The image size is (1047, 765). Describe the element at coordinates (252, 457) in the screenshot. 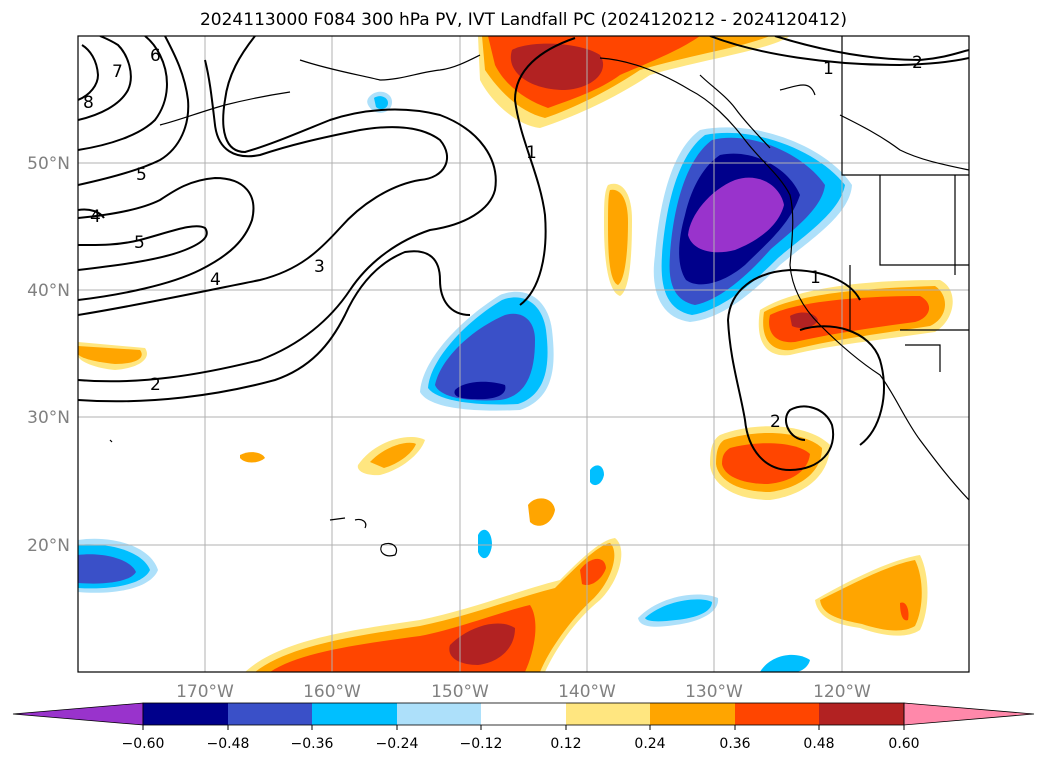

I see `ivt-blob-tiny-west` at that location.